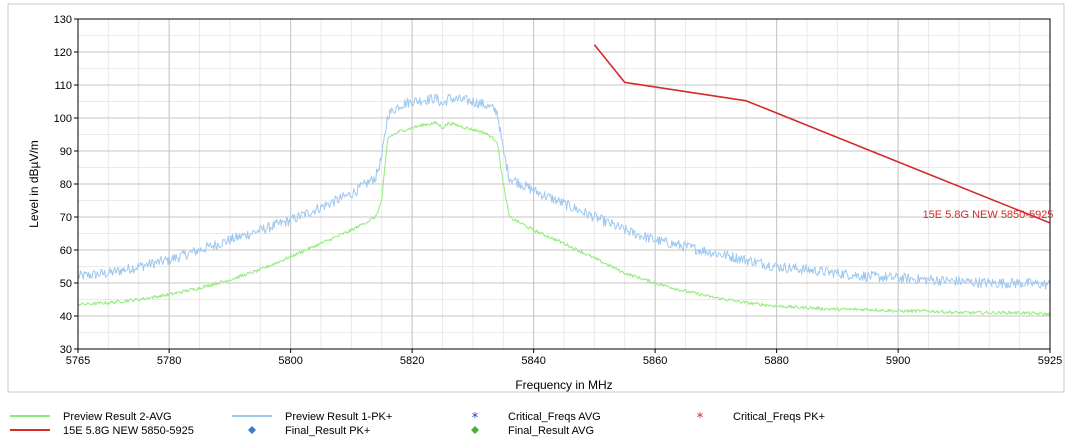 The image size is (1067, 443). Describe the element at coordinates (564, 358) in the screenshot. I see `x-axis-ticks: 5765 5780 5800 5820 5840 5860 5880 5900 5925` at that location.